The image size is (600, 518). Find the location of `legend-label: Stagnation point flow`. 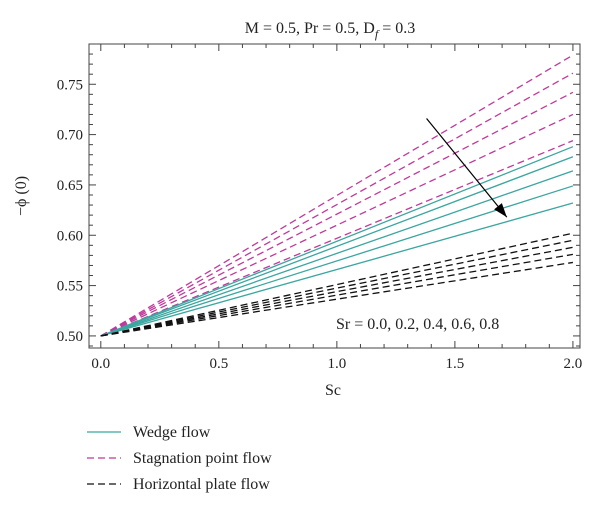

legend-label: Stagnation point flow is located at coordinates (202, 458).